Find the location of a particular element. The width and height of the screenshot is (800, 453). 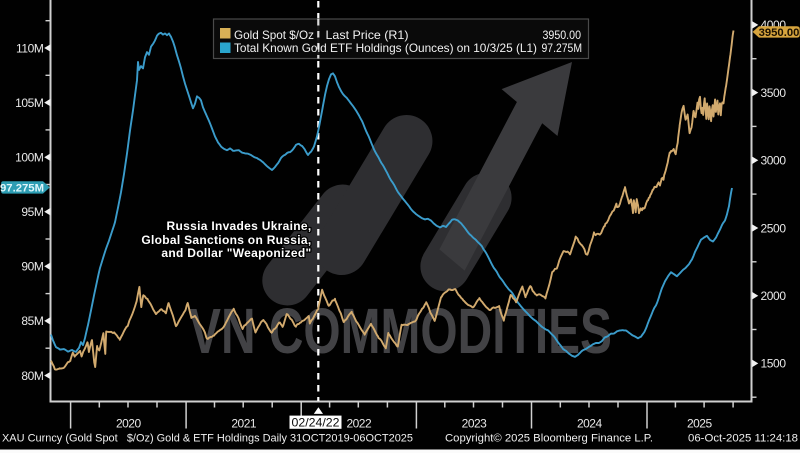

svg-text: 110M is located at coordinates (30, 48).